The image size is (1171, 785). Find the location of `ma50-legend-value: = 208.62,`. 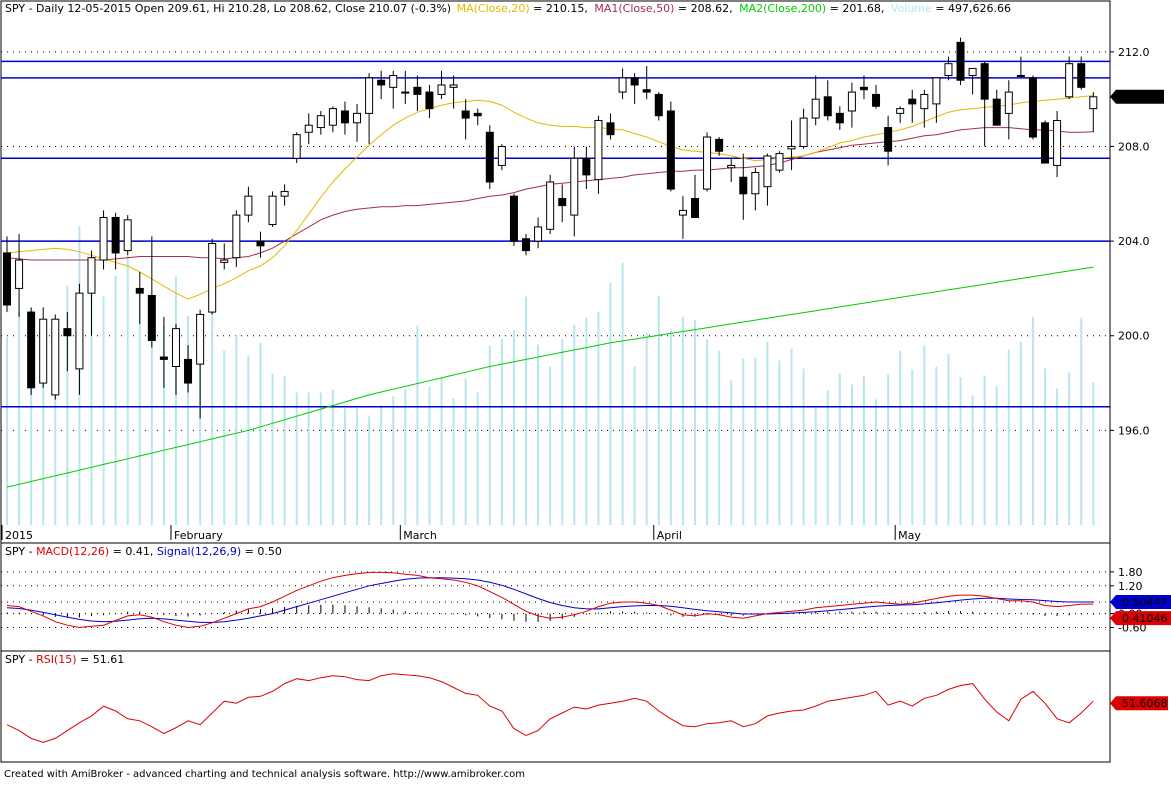

ma50-legend-value: = 208.62, is located at coordinates (705, 8).